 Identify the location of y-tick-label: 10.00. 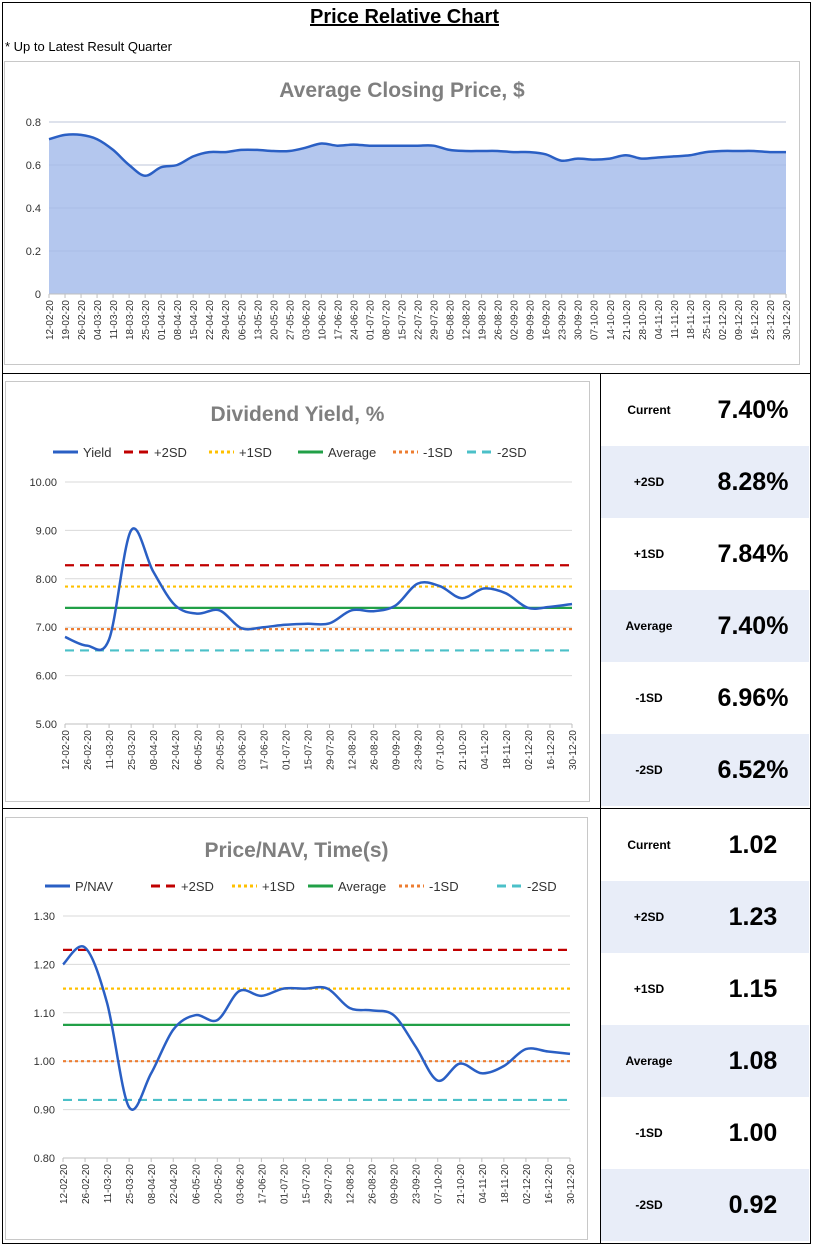
(43, 483).